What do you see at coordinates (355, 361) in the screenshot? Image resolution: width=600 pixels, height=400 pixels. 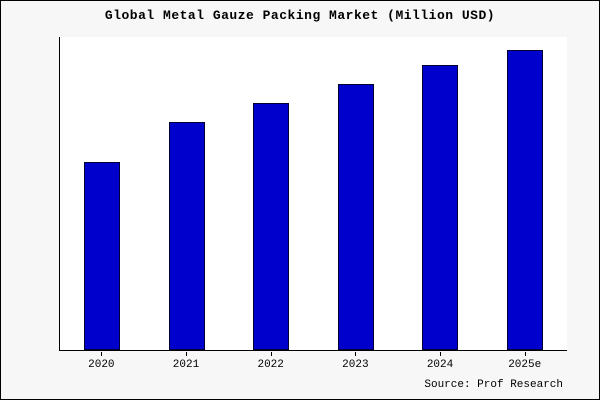 I see `x-tick-label-2023: 2023` at bounding box center [355, 361].